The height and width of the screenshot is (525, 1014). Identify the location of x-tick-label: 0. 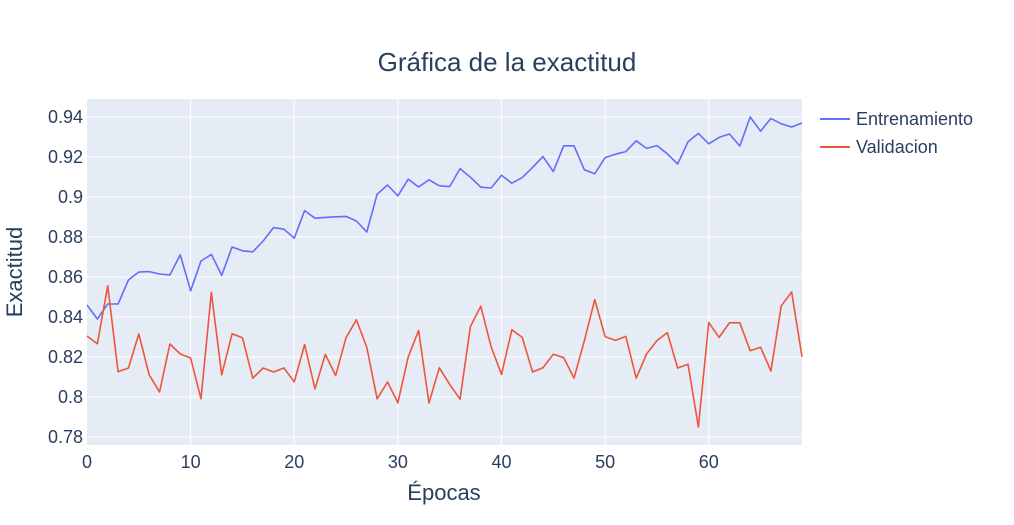
(87, 462).